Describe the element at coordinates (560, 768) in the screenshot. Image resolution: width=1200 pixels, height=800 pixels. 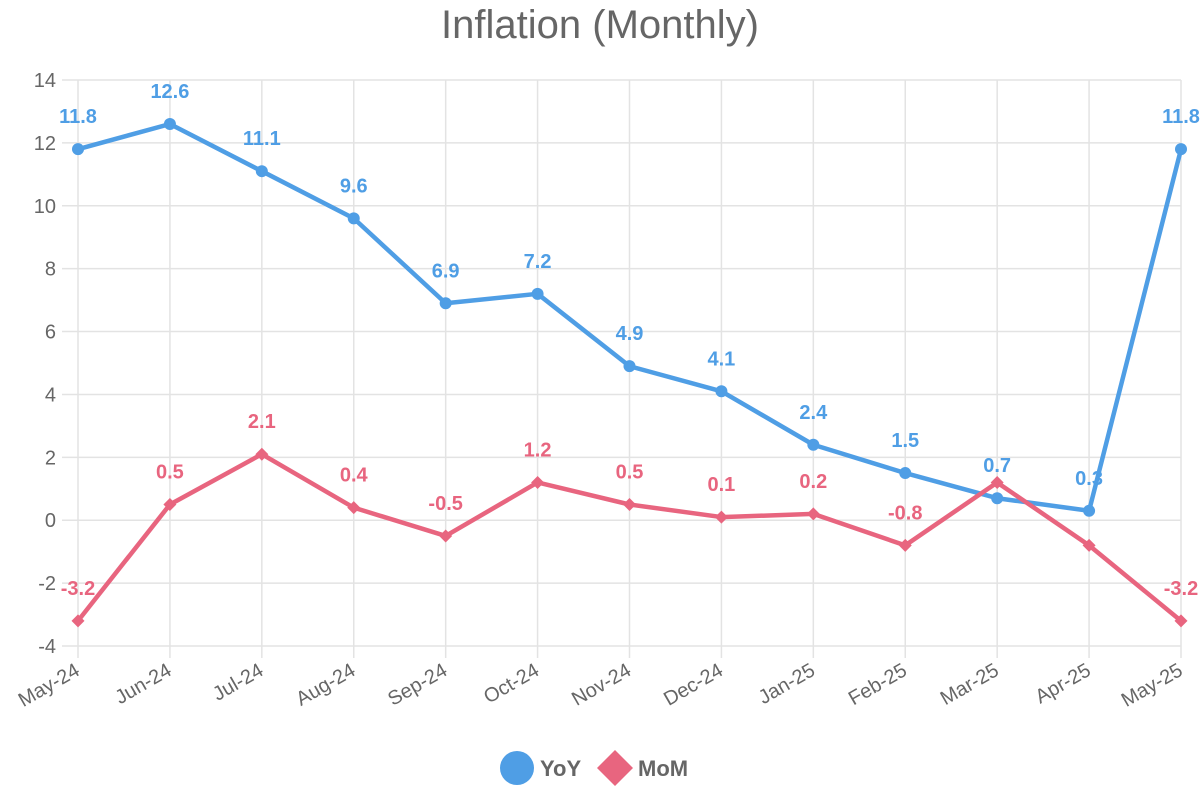
I see `legend-label: YoY` at that location.